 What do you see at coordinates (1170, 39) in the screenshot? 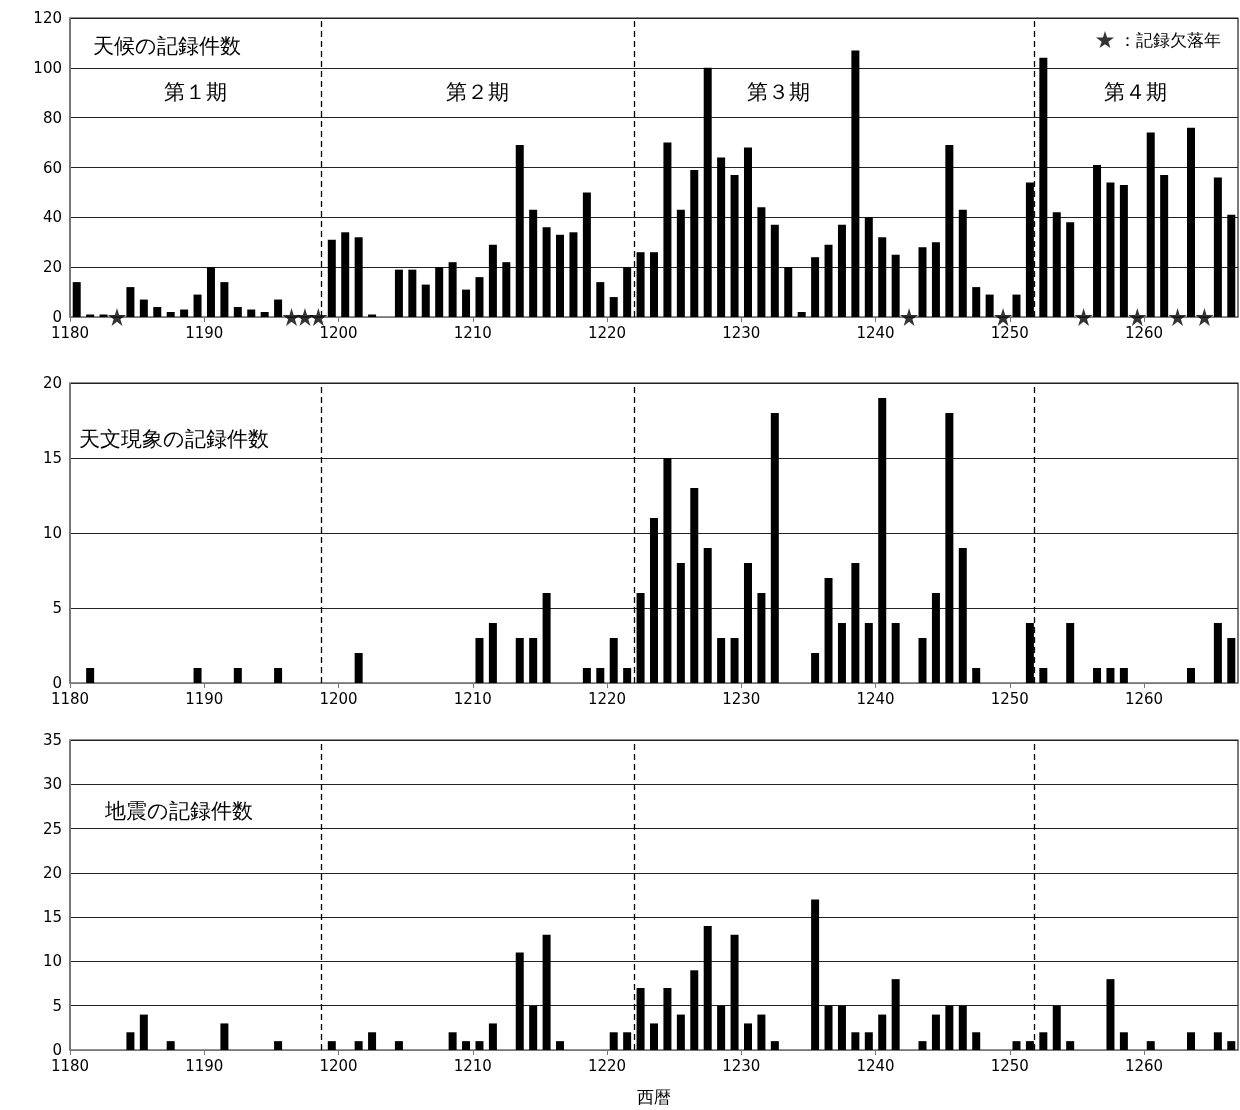
I see `legend-label: ：記録欠落年` at bounding box center [1170, 39].